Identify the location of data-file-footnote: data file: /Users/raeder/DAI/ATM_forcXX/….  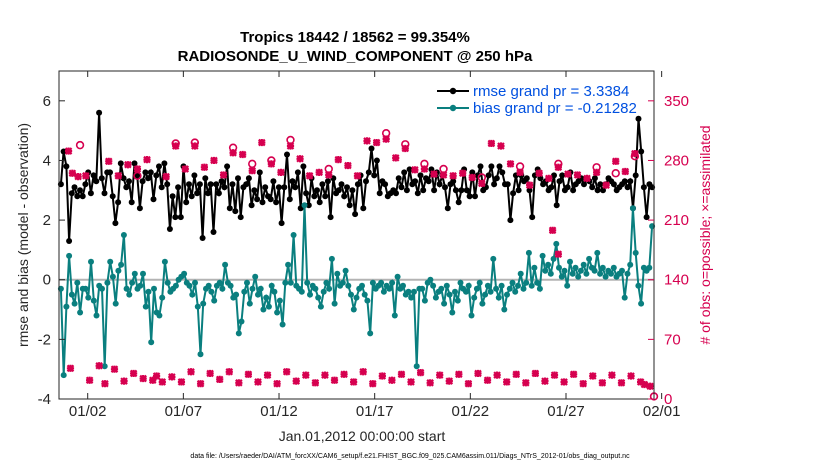
(410, 456).